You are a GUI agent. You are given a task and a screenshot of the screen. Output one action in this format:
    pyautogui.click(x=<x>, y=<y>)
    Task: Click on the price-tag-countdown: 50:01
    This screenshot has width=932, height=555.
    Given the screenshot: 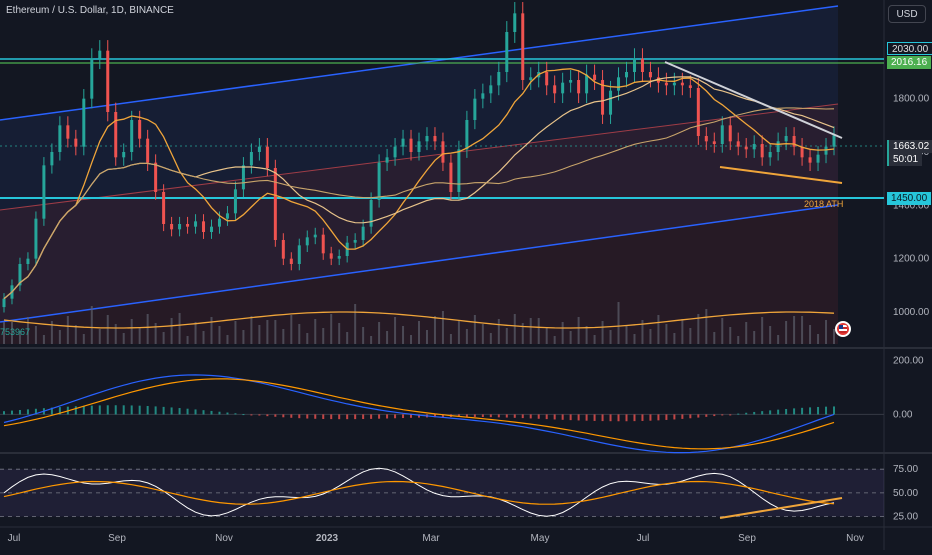 What is the action you would take?
    pyautogui.click(x=905, y=159)
    